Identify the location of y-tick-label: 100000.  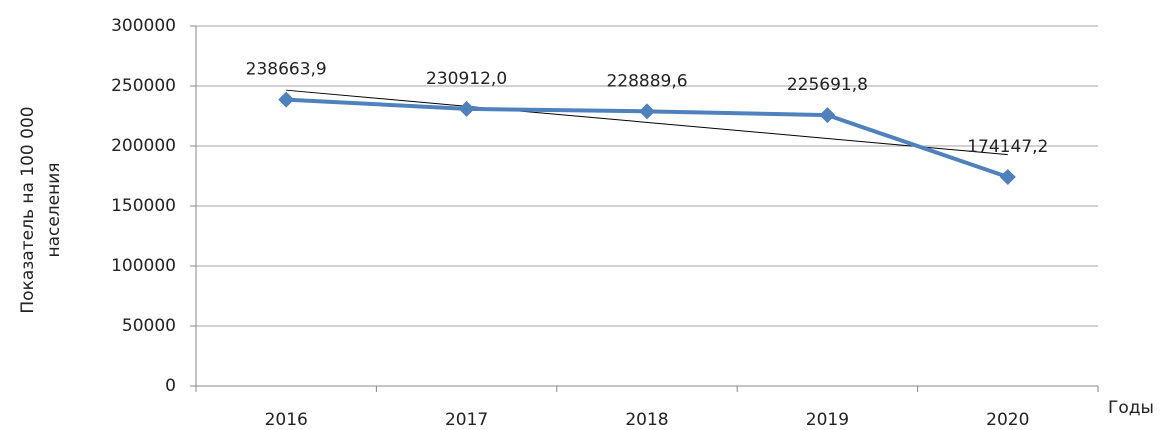
(143, 266).